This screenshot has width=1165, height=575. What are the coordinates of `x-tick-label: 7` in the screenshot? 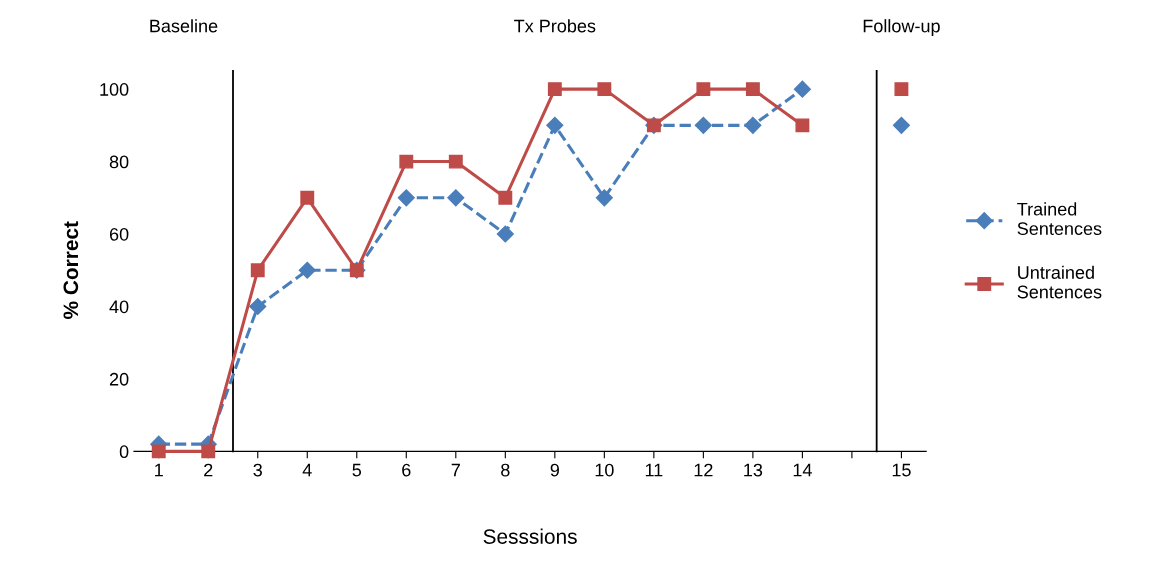 It's located at (455, 470).